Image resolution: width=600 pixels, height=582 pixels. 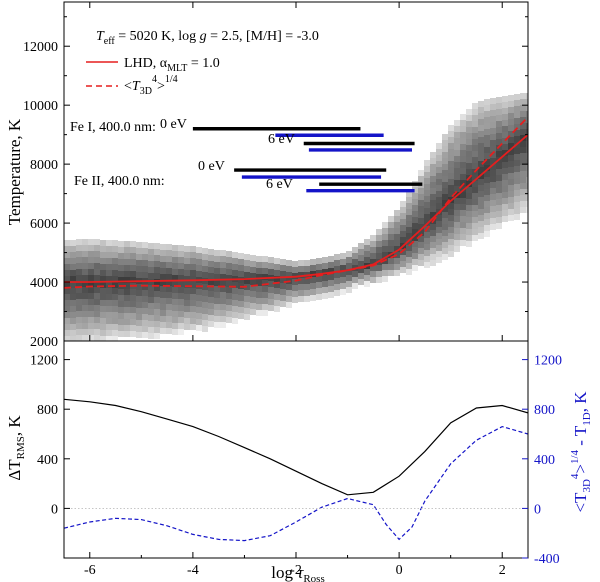 What do you see at coordinates (544, 460) in the screenshot?
I see `bottom-ytick-label-right: 400` at bounding box center [544, 460].